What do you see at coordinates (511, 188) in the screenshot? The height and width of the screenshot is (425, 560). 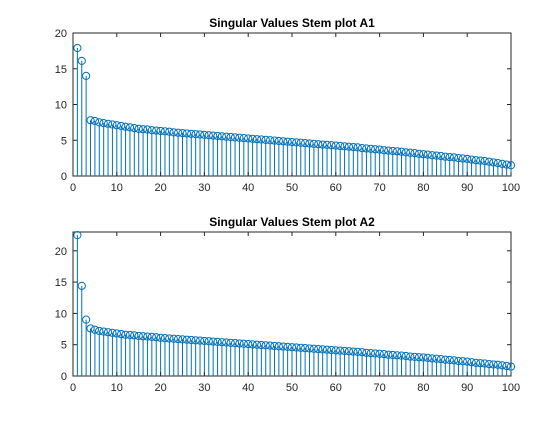 I see `x-tick-label-a1-100: 100` at bounding box center [511, 188].